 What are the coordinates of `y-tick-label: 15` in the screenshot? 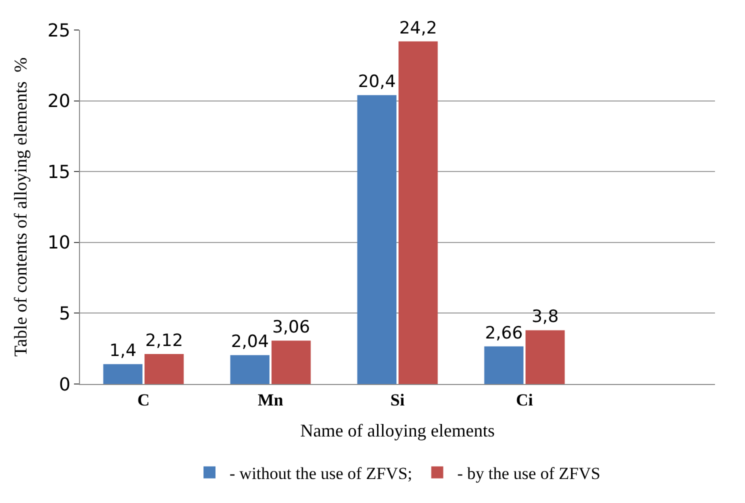 It's located at (58, 172).